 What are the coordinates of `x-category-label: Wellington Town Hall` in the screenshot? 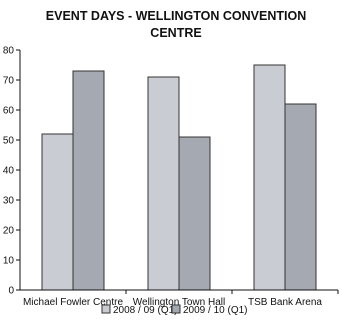 It's located at (179, 302).